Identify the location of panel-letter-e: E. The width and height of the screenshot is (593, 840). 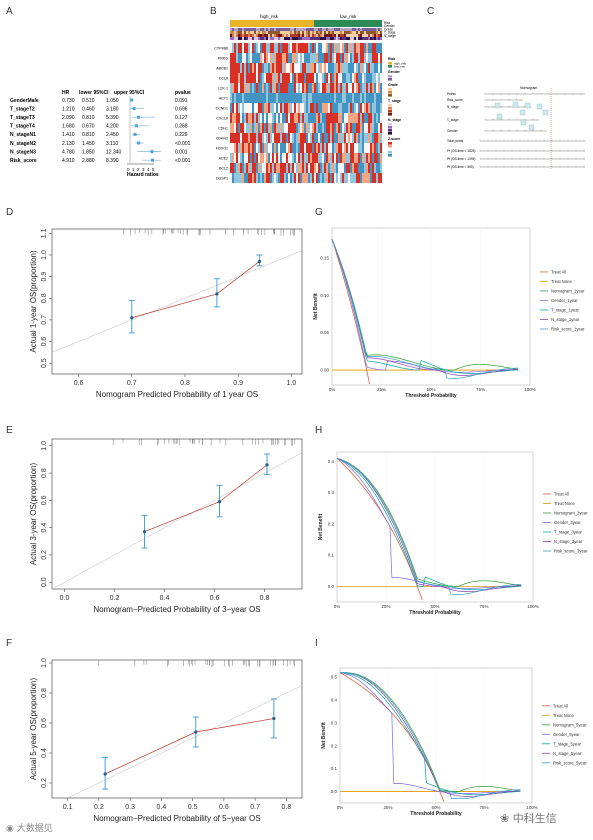
(9, 430).